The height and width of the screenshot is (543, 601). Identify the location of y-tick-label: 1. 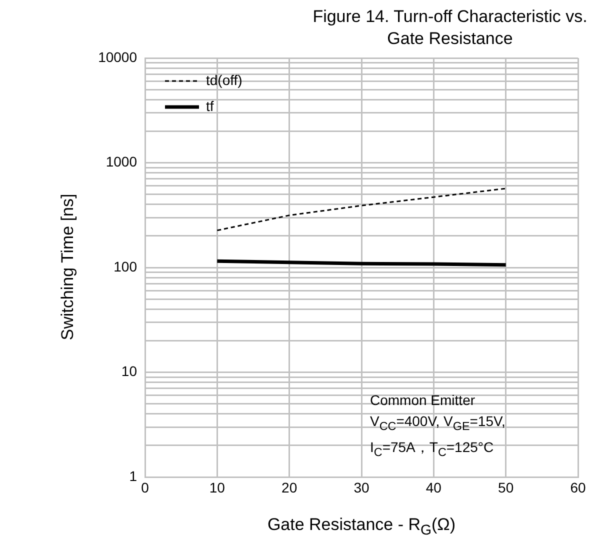
(133, 476).